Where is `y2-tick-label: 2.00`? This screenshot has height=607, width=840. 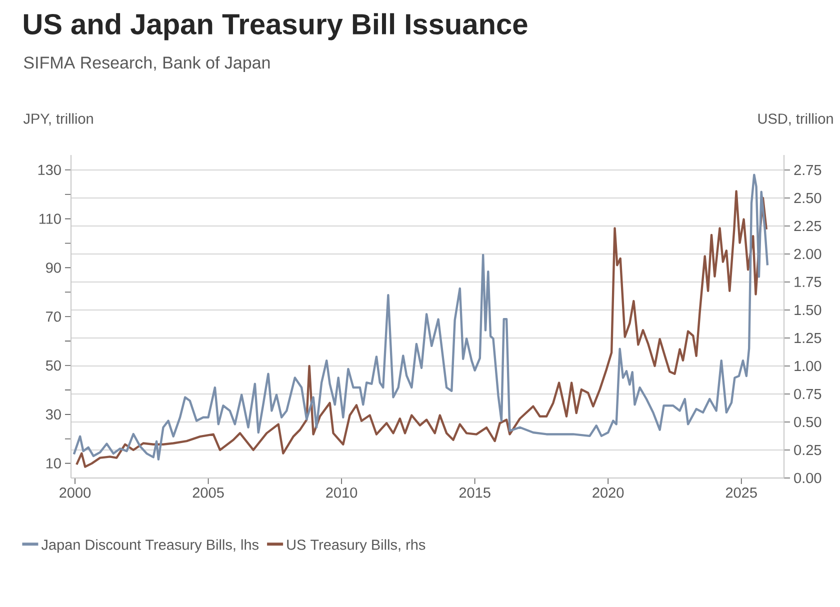
y2-tick-label: 2.00 is located at coordinates (808, 254).